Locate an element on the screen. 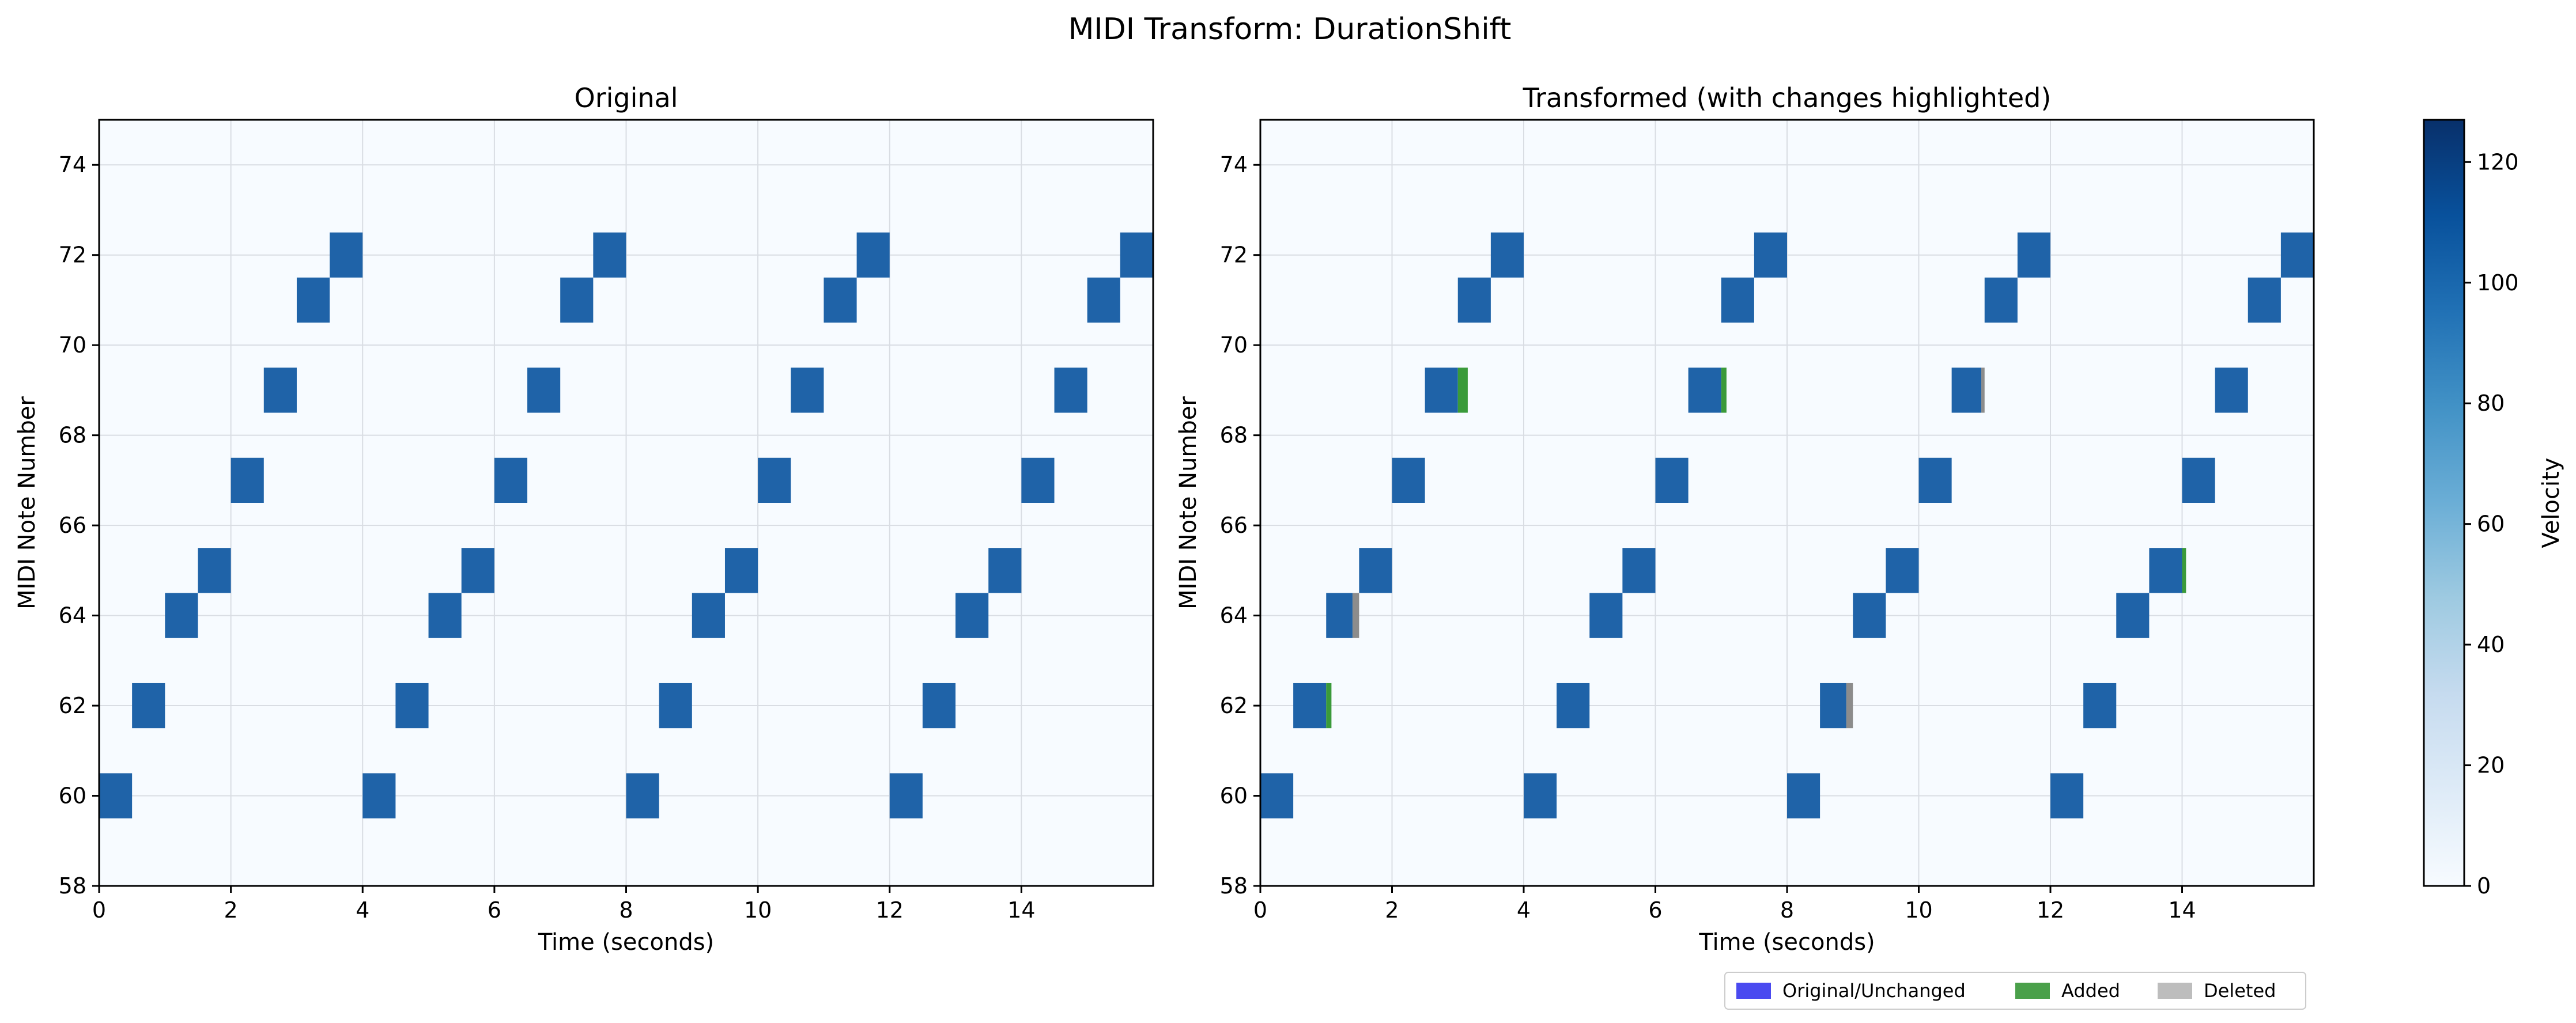  colorbar-tick-label: 120 is located at coordinates (2498, 162).